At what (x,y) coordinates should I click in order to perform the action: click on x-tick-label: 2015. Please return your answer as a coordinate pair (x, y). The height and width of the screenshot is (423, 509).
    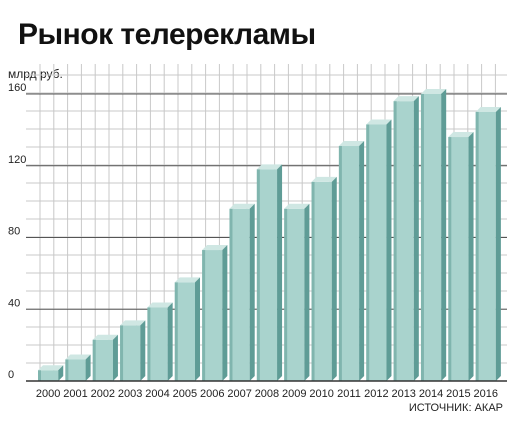
    Looking at the image, I should click on (458, 394).